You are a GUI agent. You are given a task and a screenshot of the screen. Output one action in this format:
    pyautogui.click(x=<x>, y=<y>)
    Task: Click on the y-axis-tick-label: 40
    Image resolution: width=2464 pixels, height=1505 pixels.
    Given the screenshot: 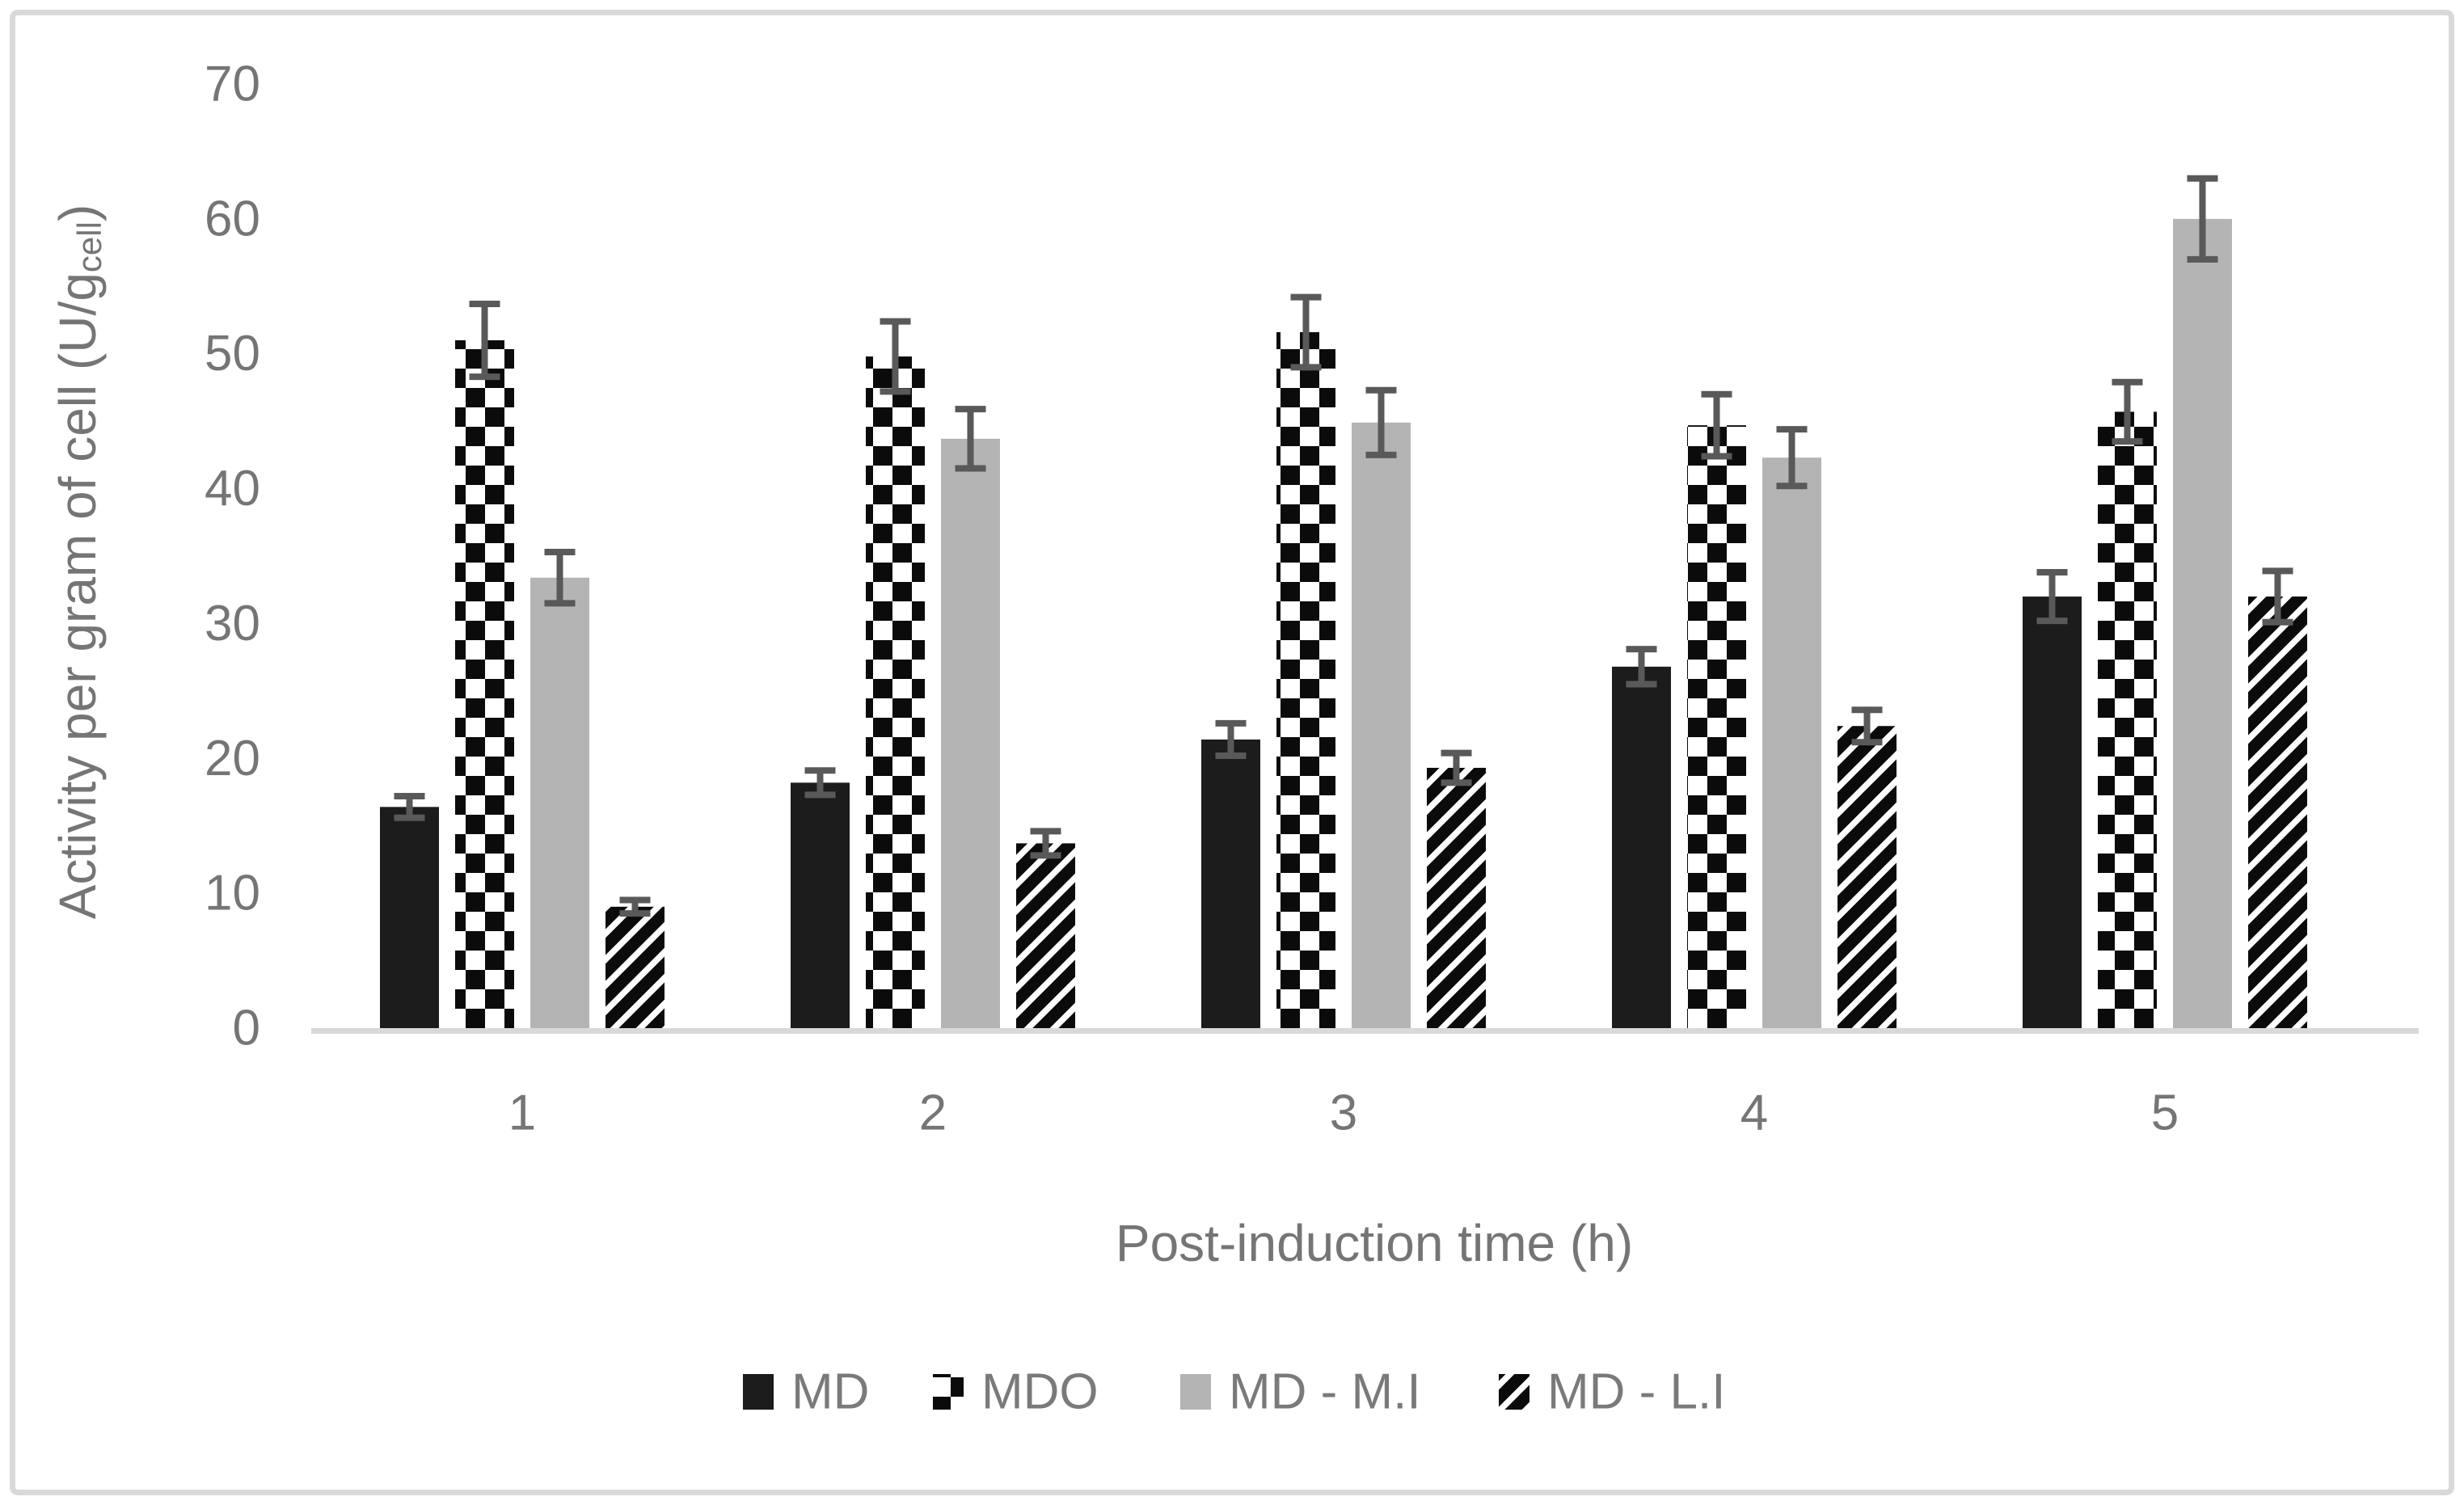 What is the action you would take?
    pyautogui.click(x=233, y=488)
    